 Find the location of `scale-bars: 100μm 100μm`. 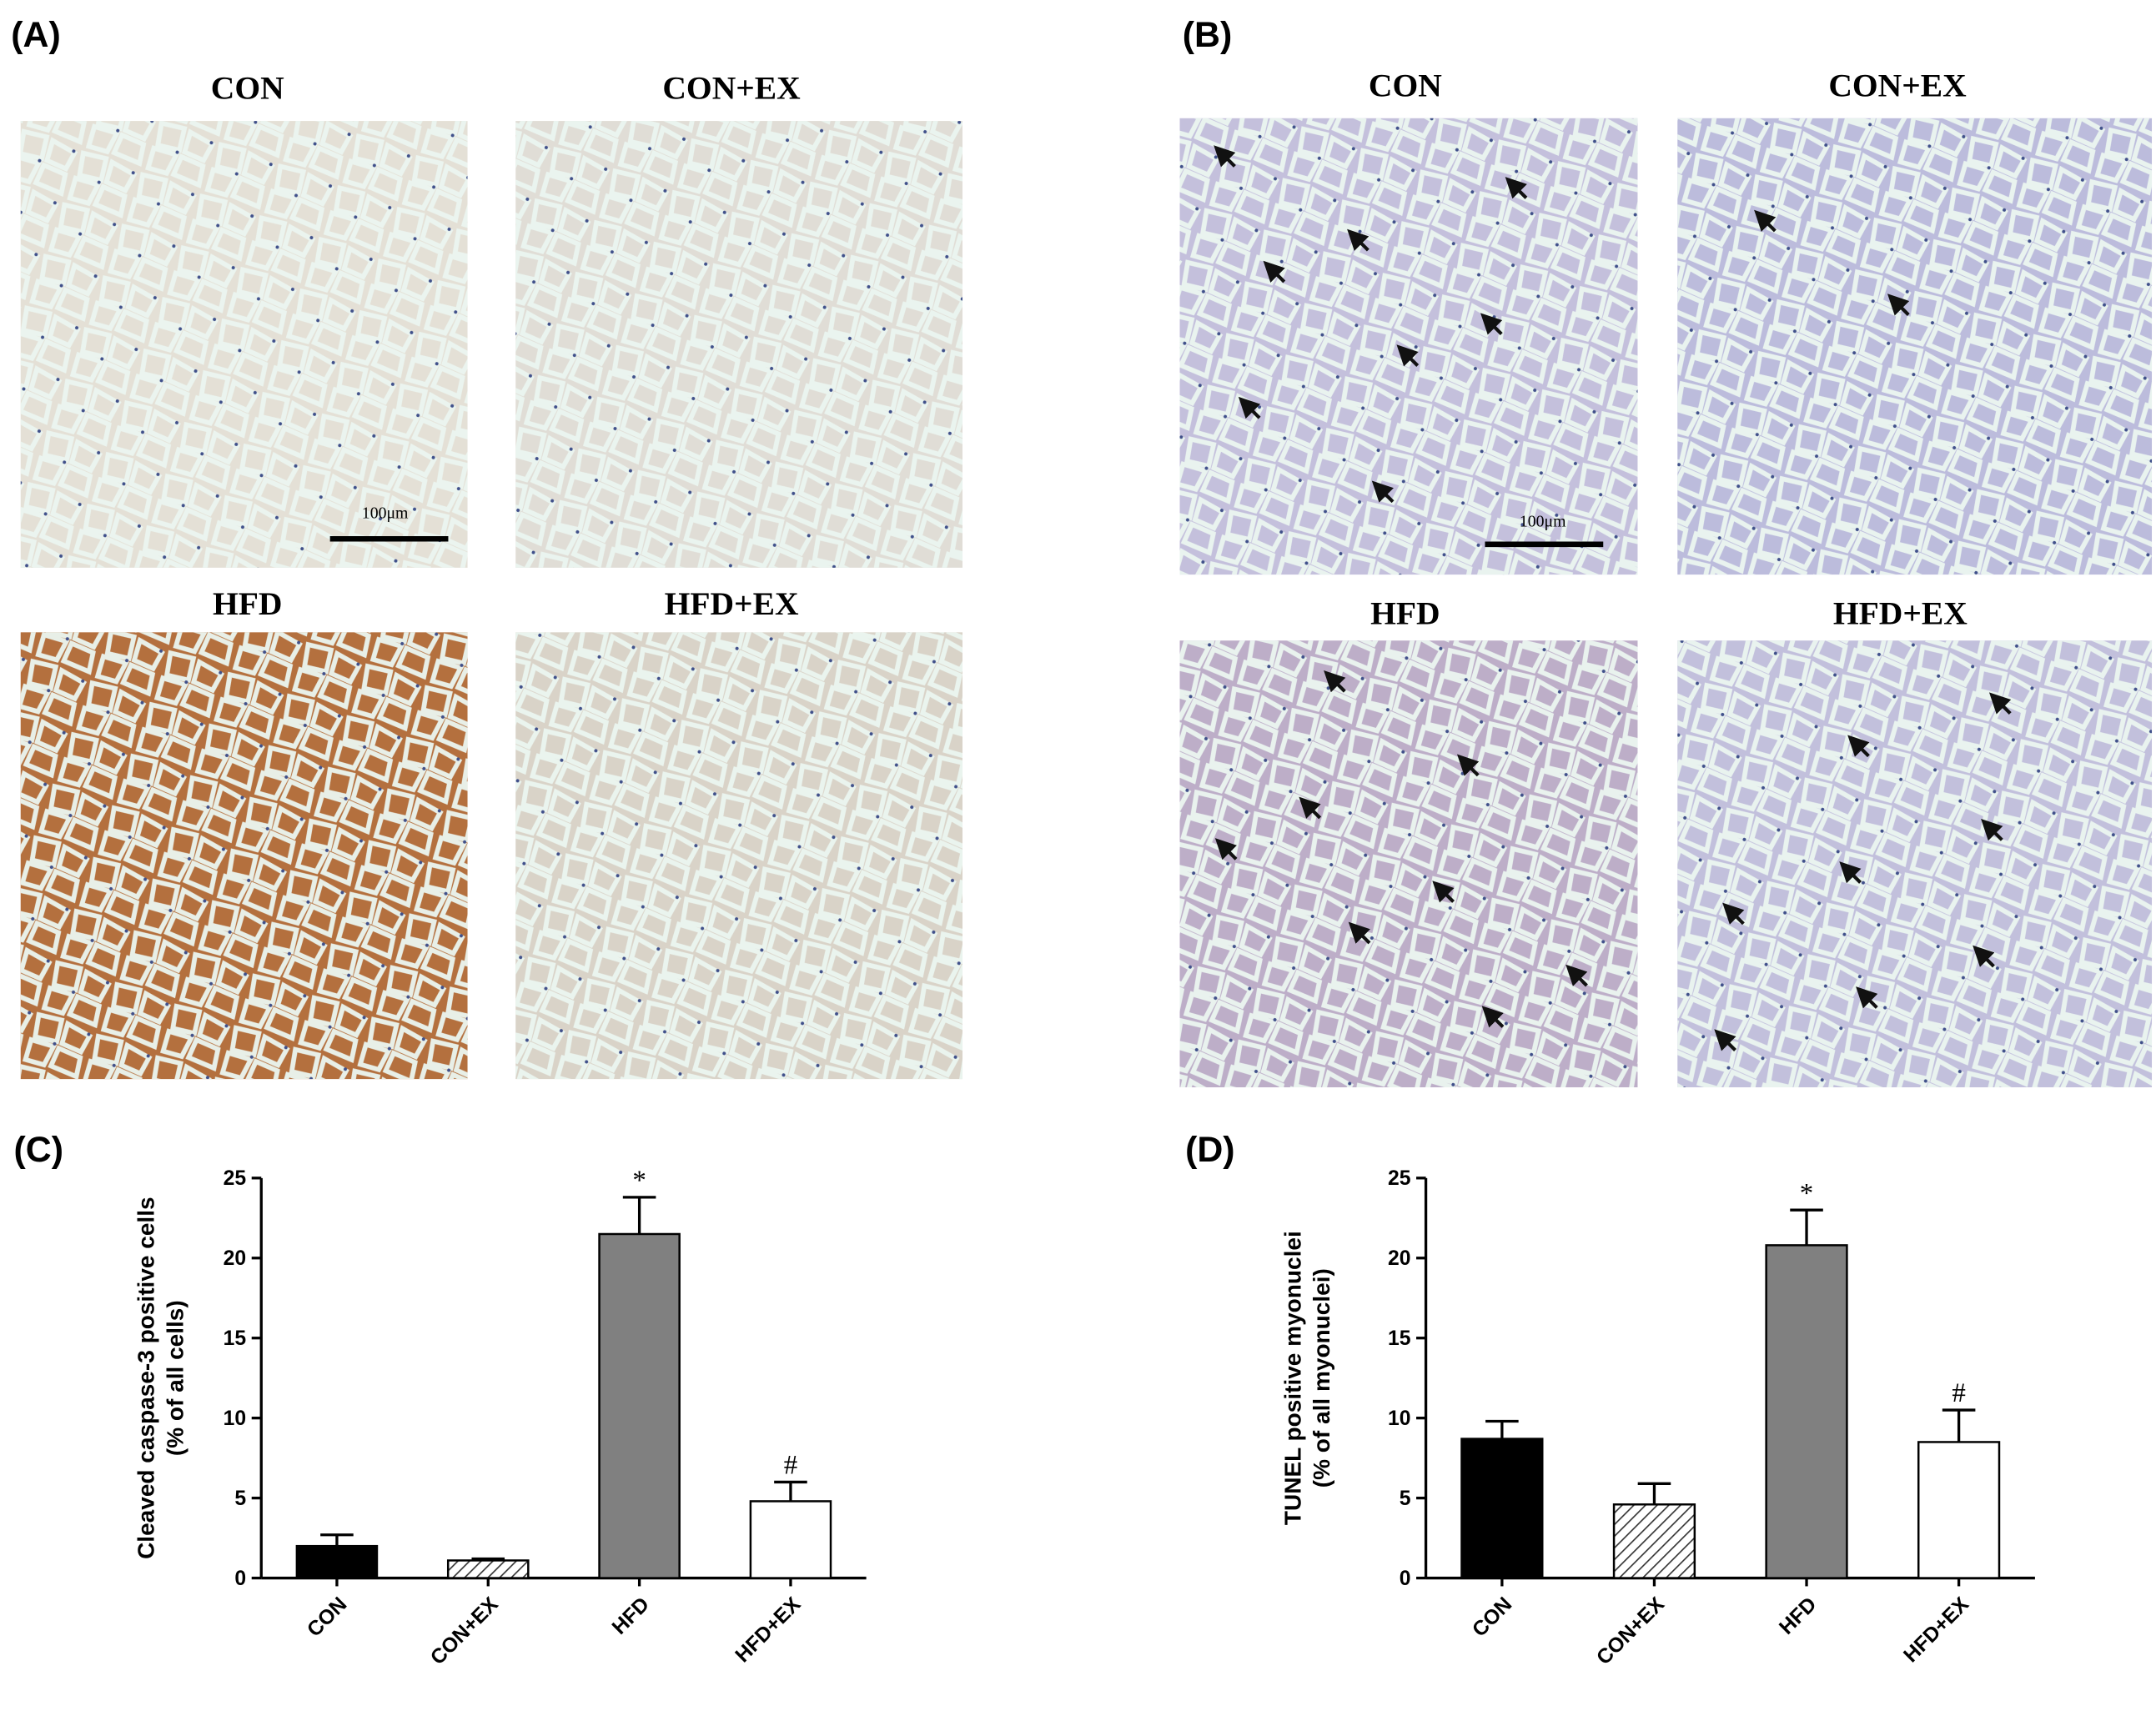

scale-bars: 100μm 100μm is located at coordinates (966, 526).